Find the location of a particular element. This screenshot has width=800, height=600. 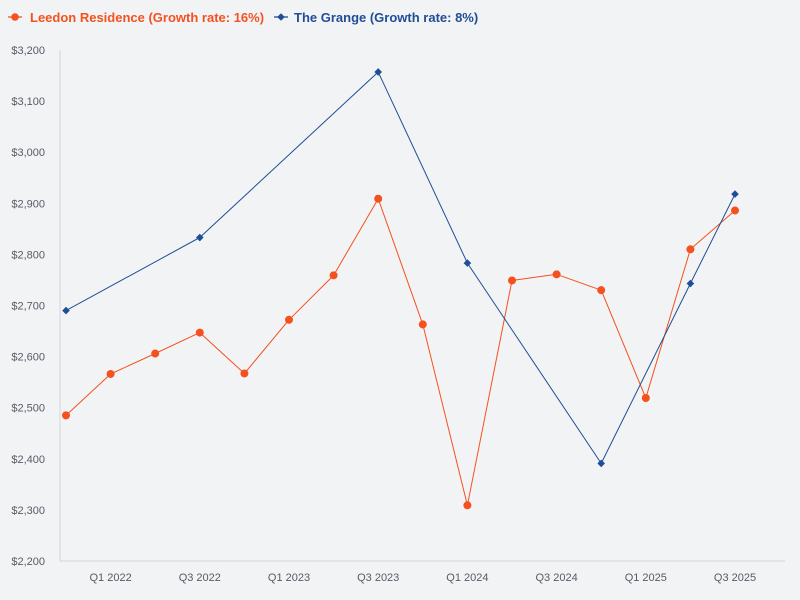

x-tick-label: Q1 2022 is located at coordinates (110, 578).